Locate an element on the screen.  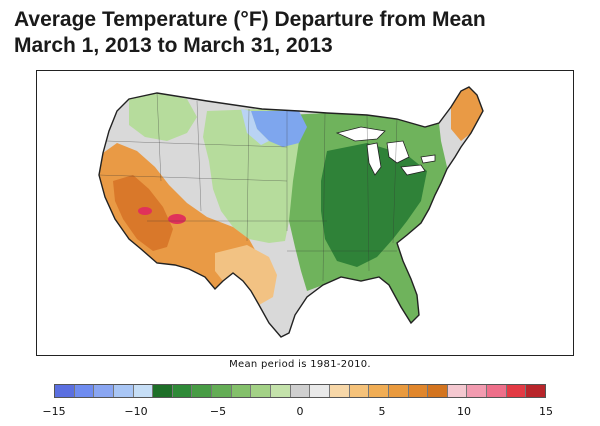
legend-tick-label: 15 is located at coordinates (546, 411).